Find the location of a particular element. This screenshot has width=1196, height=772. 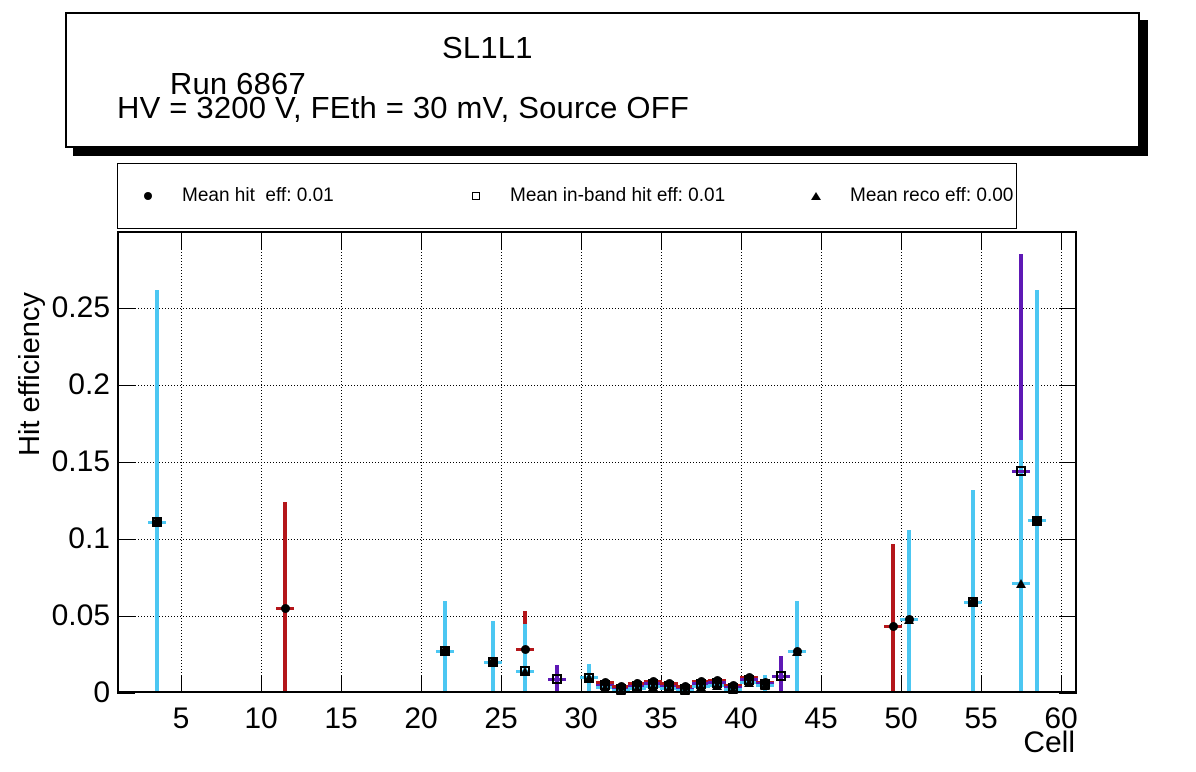

y-tick-label: 0.15 is located at coordinates (80, 461).